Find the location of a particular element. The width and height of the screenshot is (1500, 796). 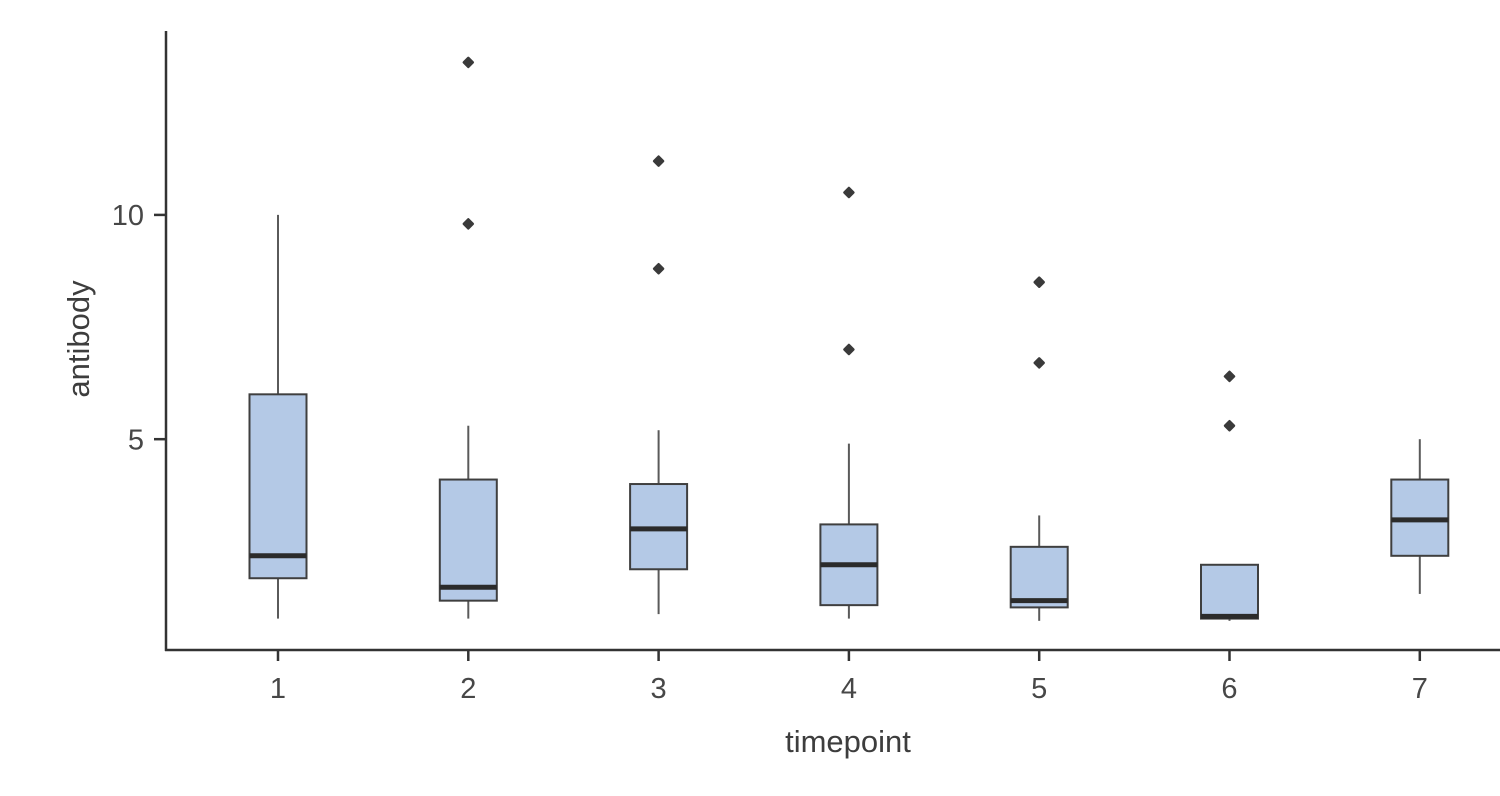

x-tick-label: 6 is located at coordinates (1229, 689).